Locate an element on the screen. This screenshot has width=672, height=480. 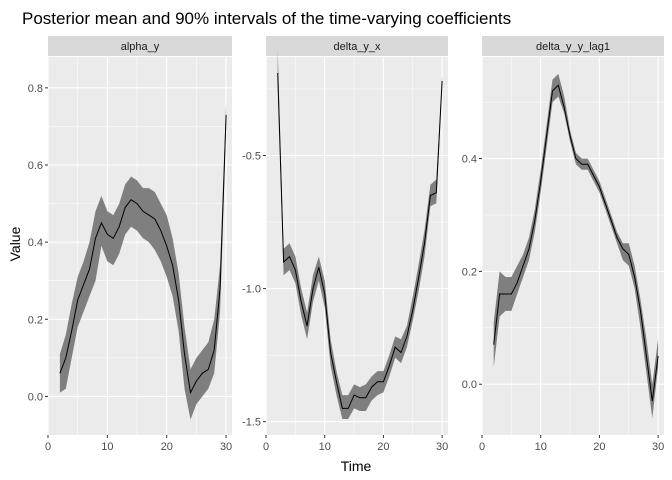
posterior-mean-line is located at coordinates (143, 254).